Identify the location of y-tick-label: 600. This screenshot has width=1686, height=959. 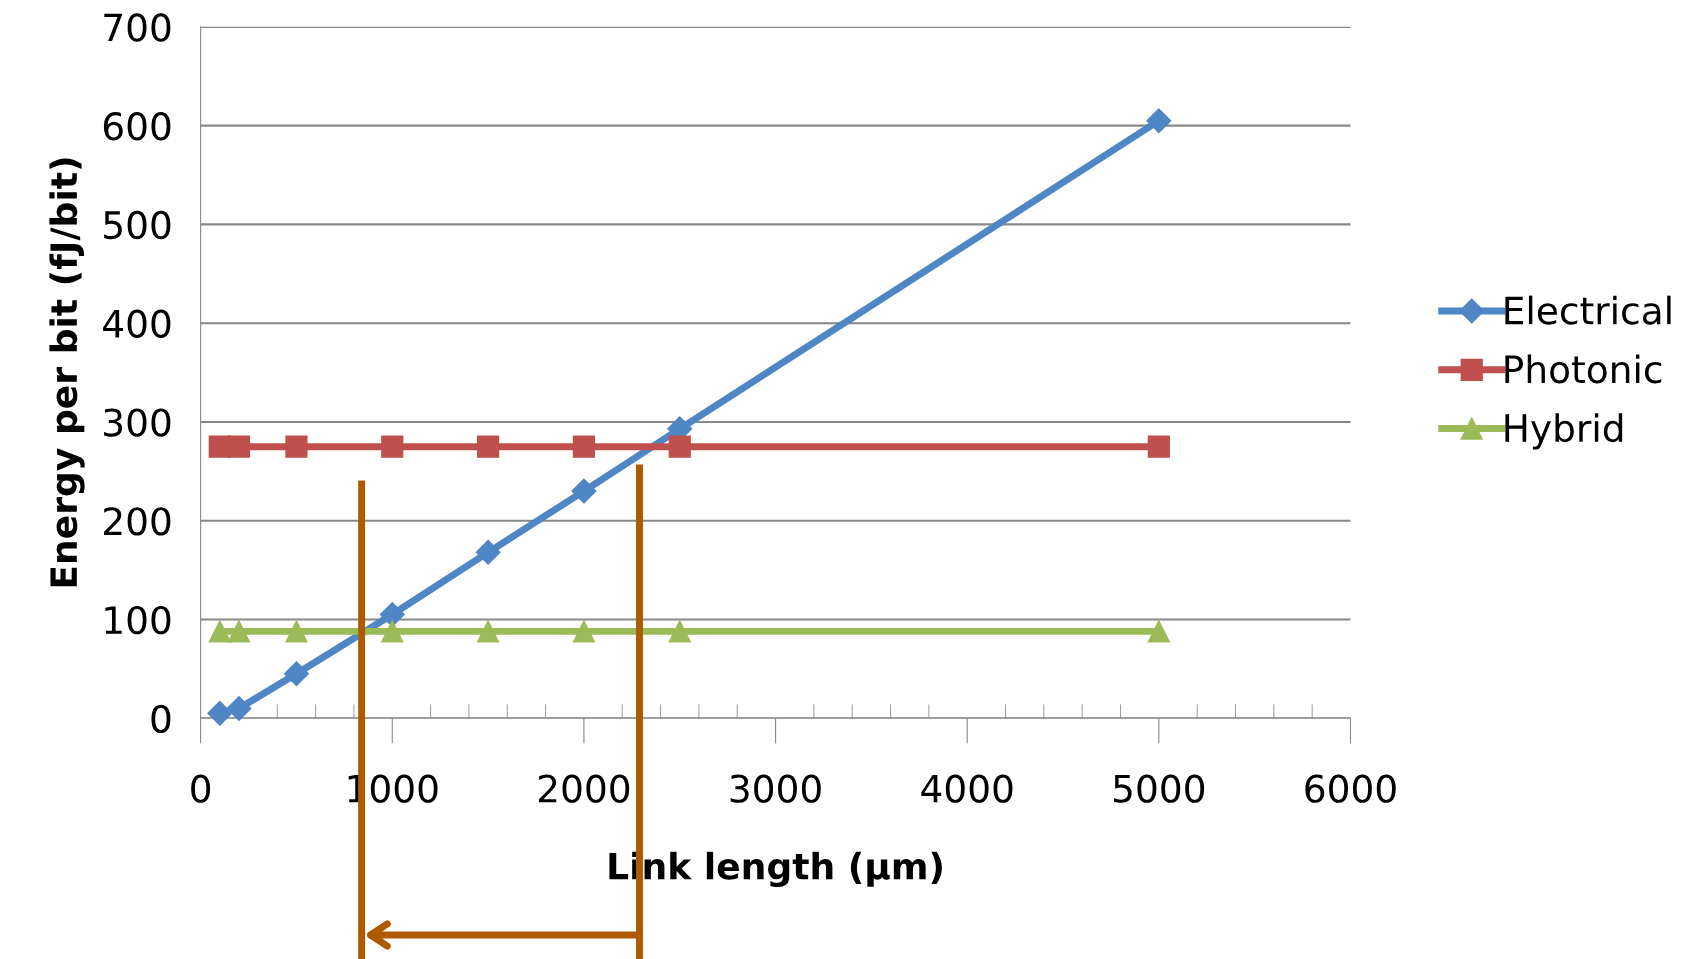
(137, 126).